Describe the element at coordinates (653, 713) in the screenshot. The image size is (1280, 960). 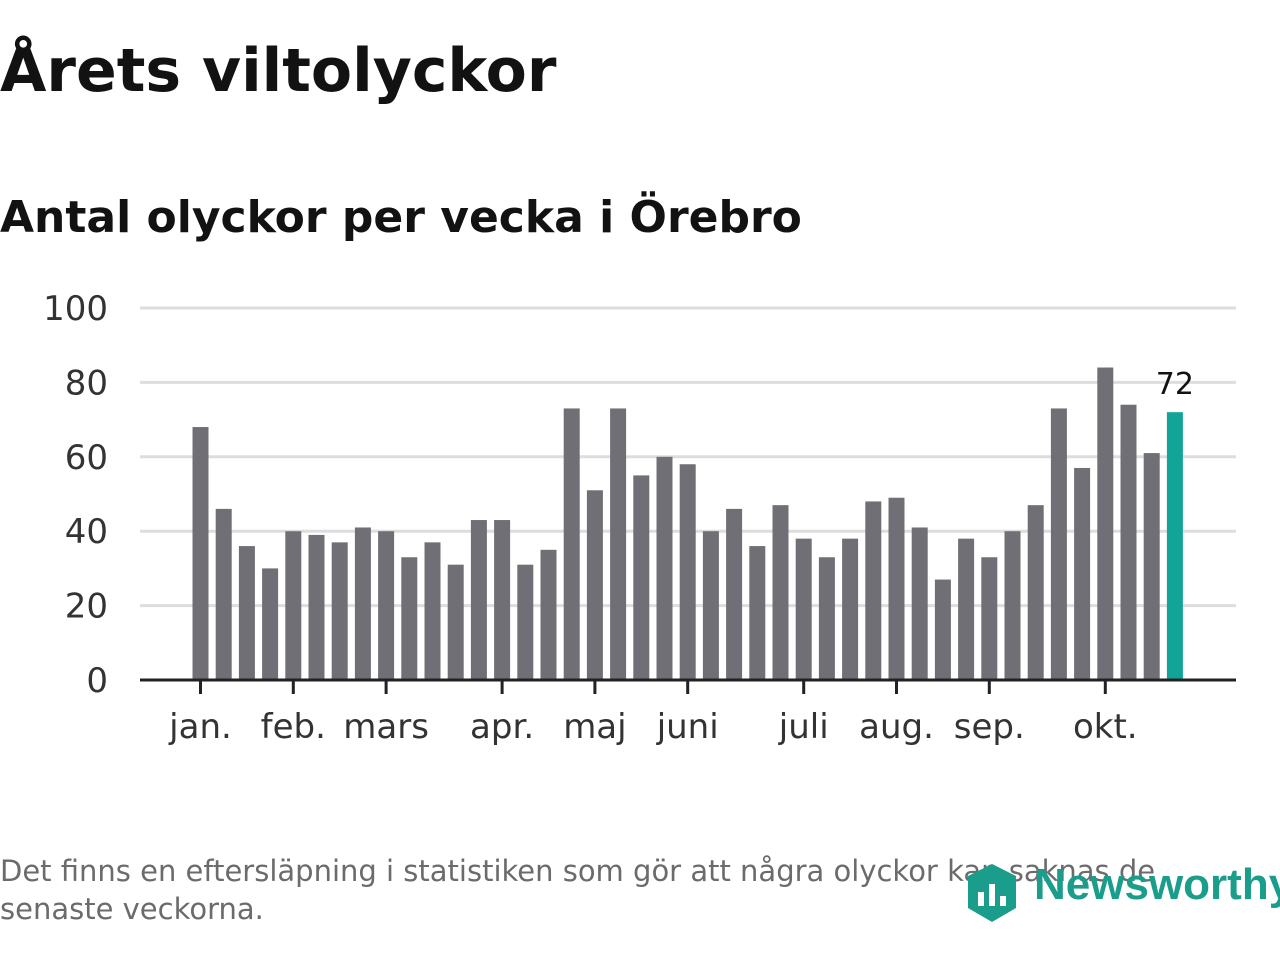
I see `x-axis-ticks: jan. feb. mars apr. maj juni juli aug. sep. okt.` at that location.